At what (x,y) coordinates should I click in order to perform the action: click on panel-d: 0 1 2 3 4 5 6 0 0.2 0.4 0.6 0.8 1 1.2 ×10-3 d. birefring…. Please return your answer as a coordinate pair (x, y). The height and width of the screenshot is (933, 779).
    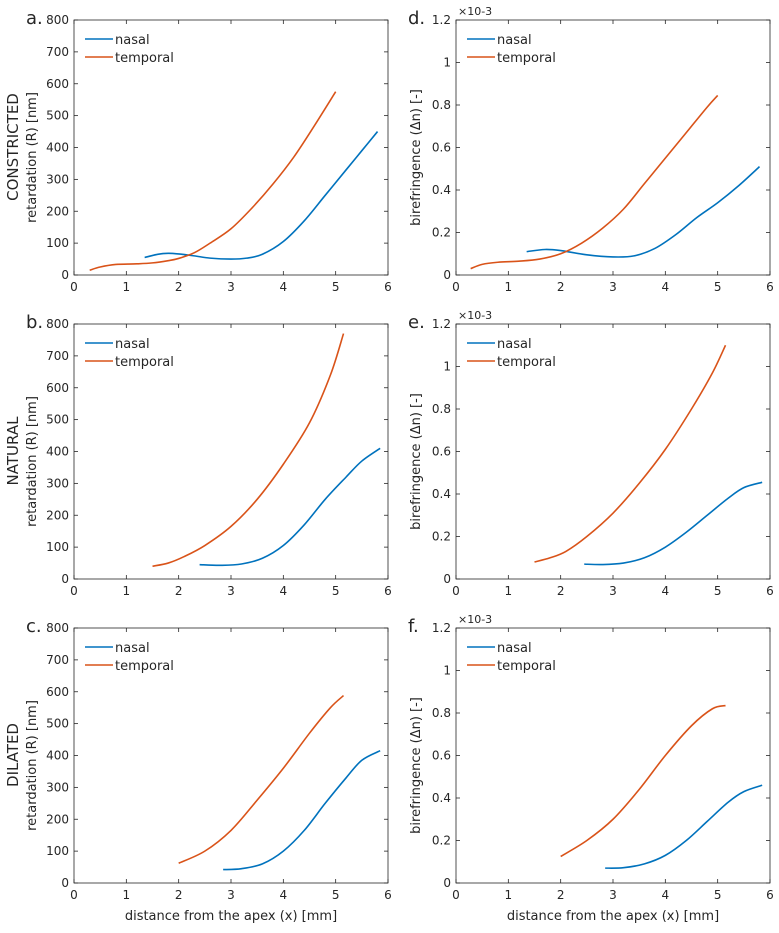
    Looking at the image, I should click on (591, 149).